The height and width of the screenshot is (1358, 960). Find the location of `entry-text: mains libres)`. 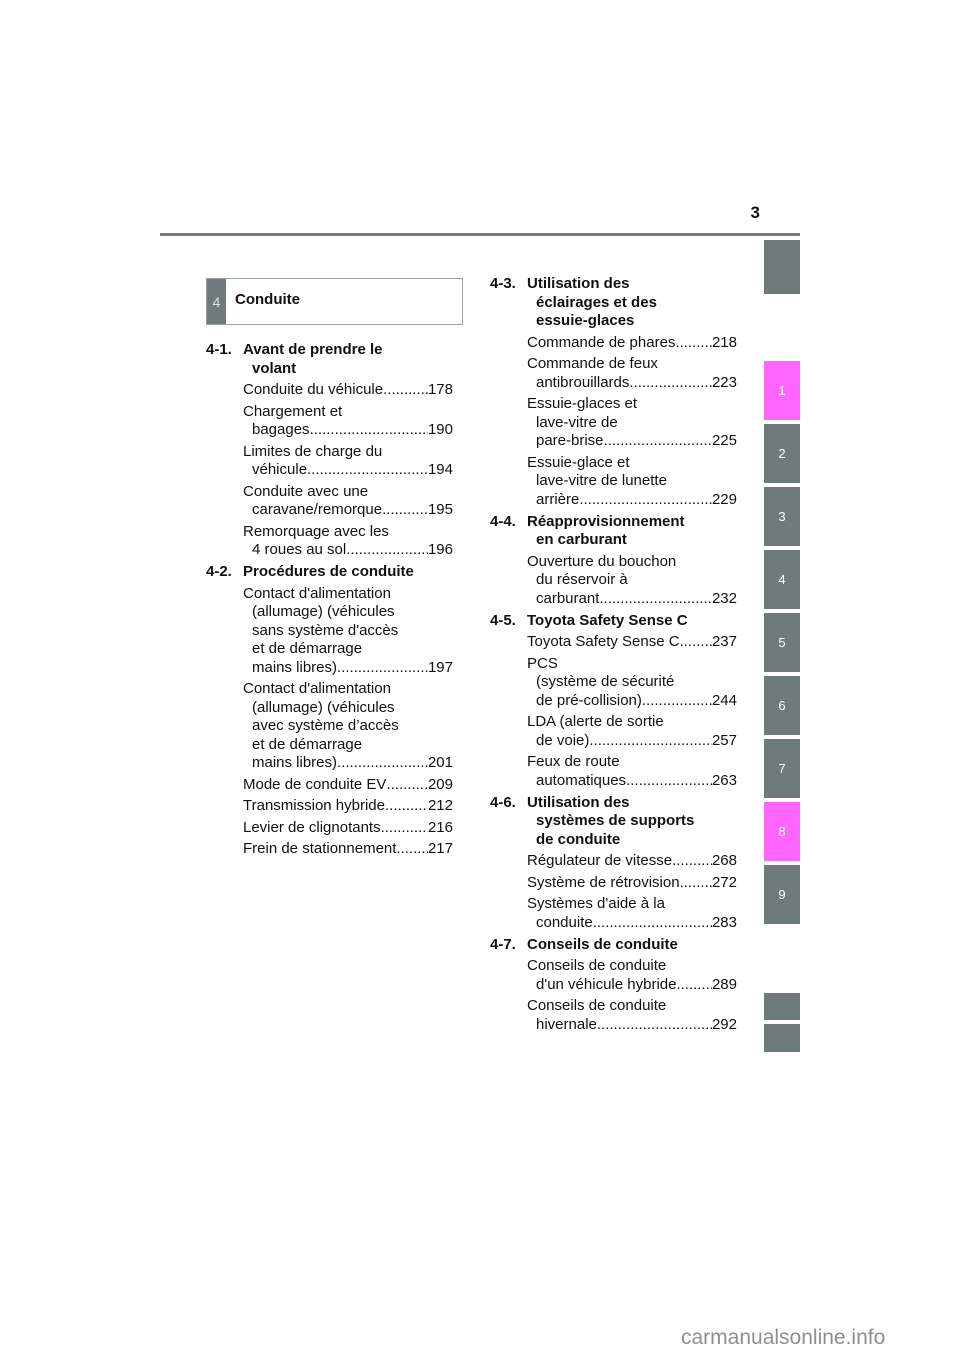

entry-text: mains libres) is located at coordinates (295, 667).